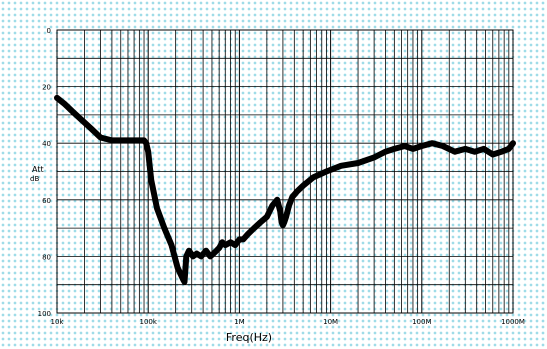 Image resolution: width=547 pixels, height=349 pixels. I want to click on y-tick-labels: 0 20 40 60 80 100, so click(44, 172).